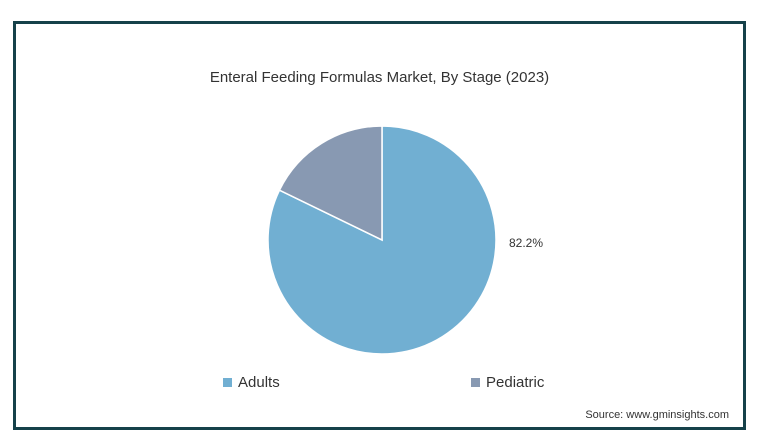 This screenshot has height=438, width=759. What do you see at coordinates (526, 243) in the screenshot?
I see `slice-label-adults: 82.2%` at bounding box center [526, 243].